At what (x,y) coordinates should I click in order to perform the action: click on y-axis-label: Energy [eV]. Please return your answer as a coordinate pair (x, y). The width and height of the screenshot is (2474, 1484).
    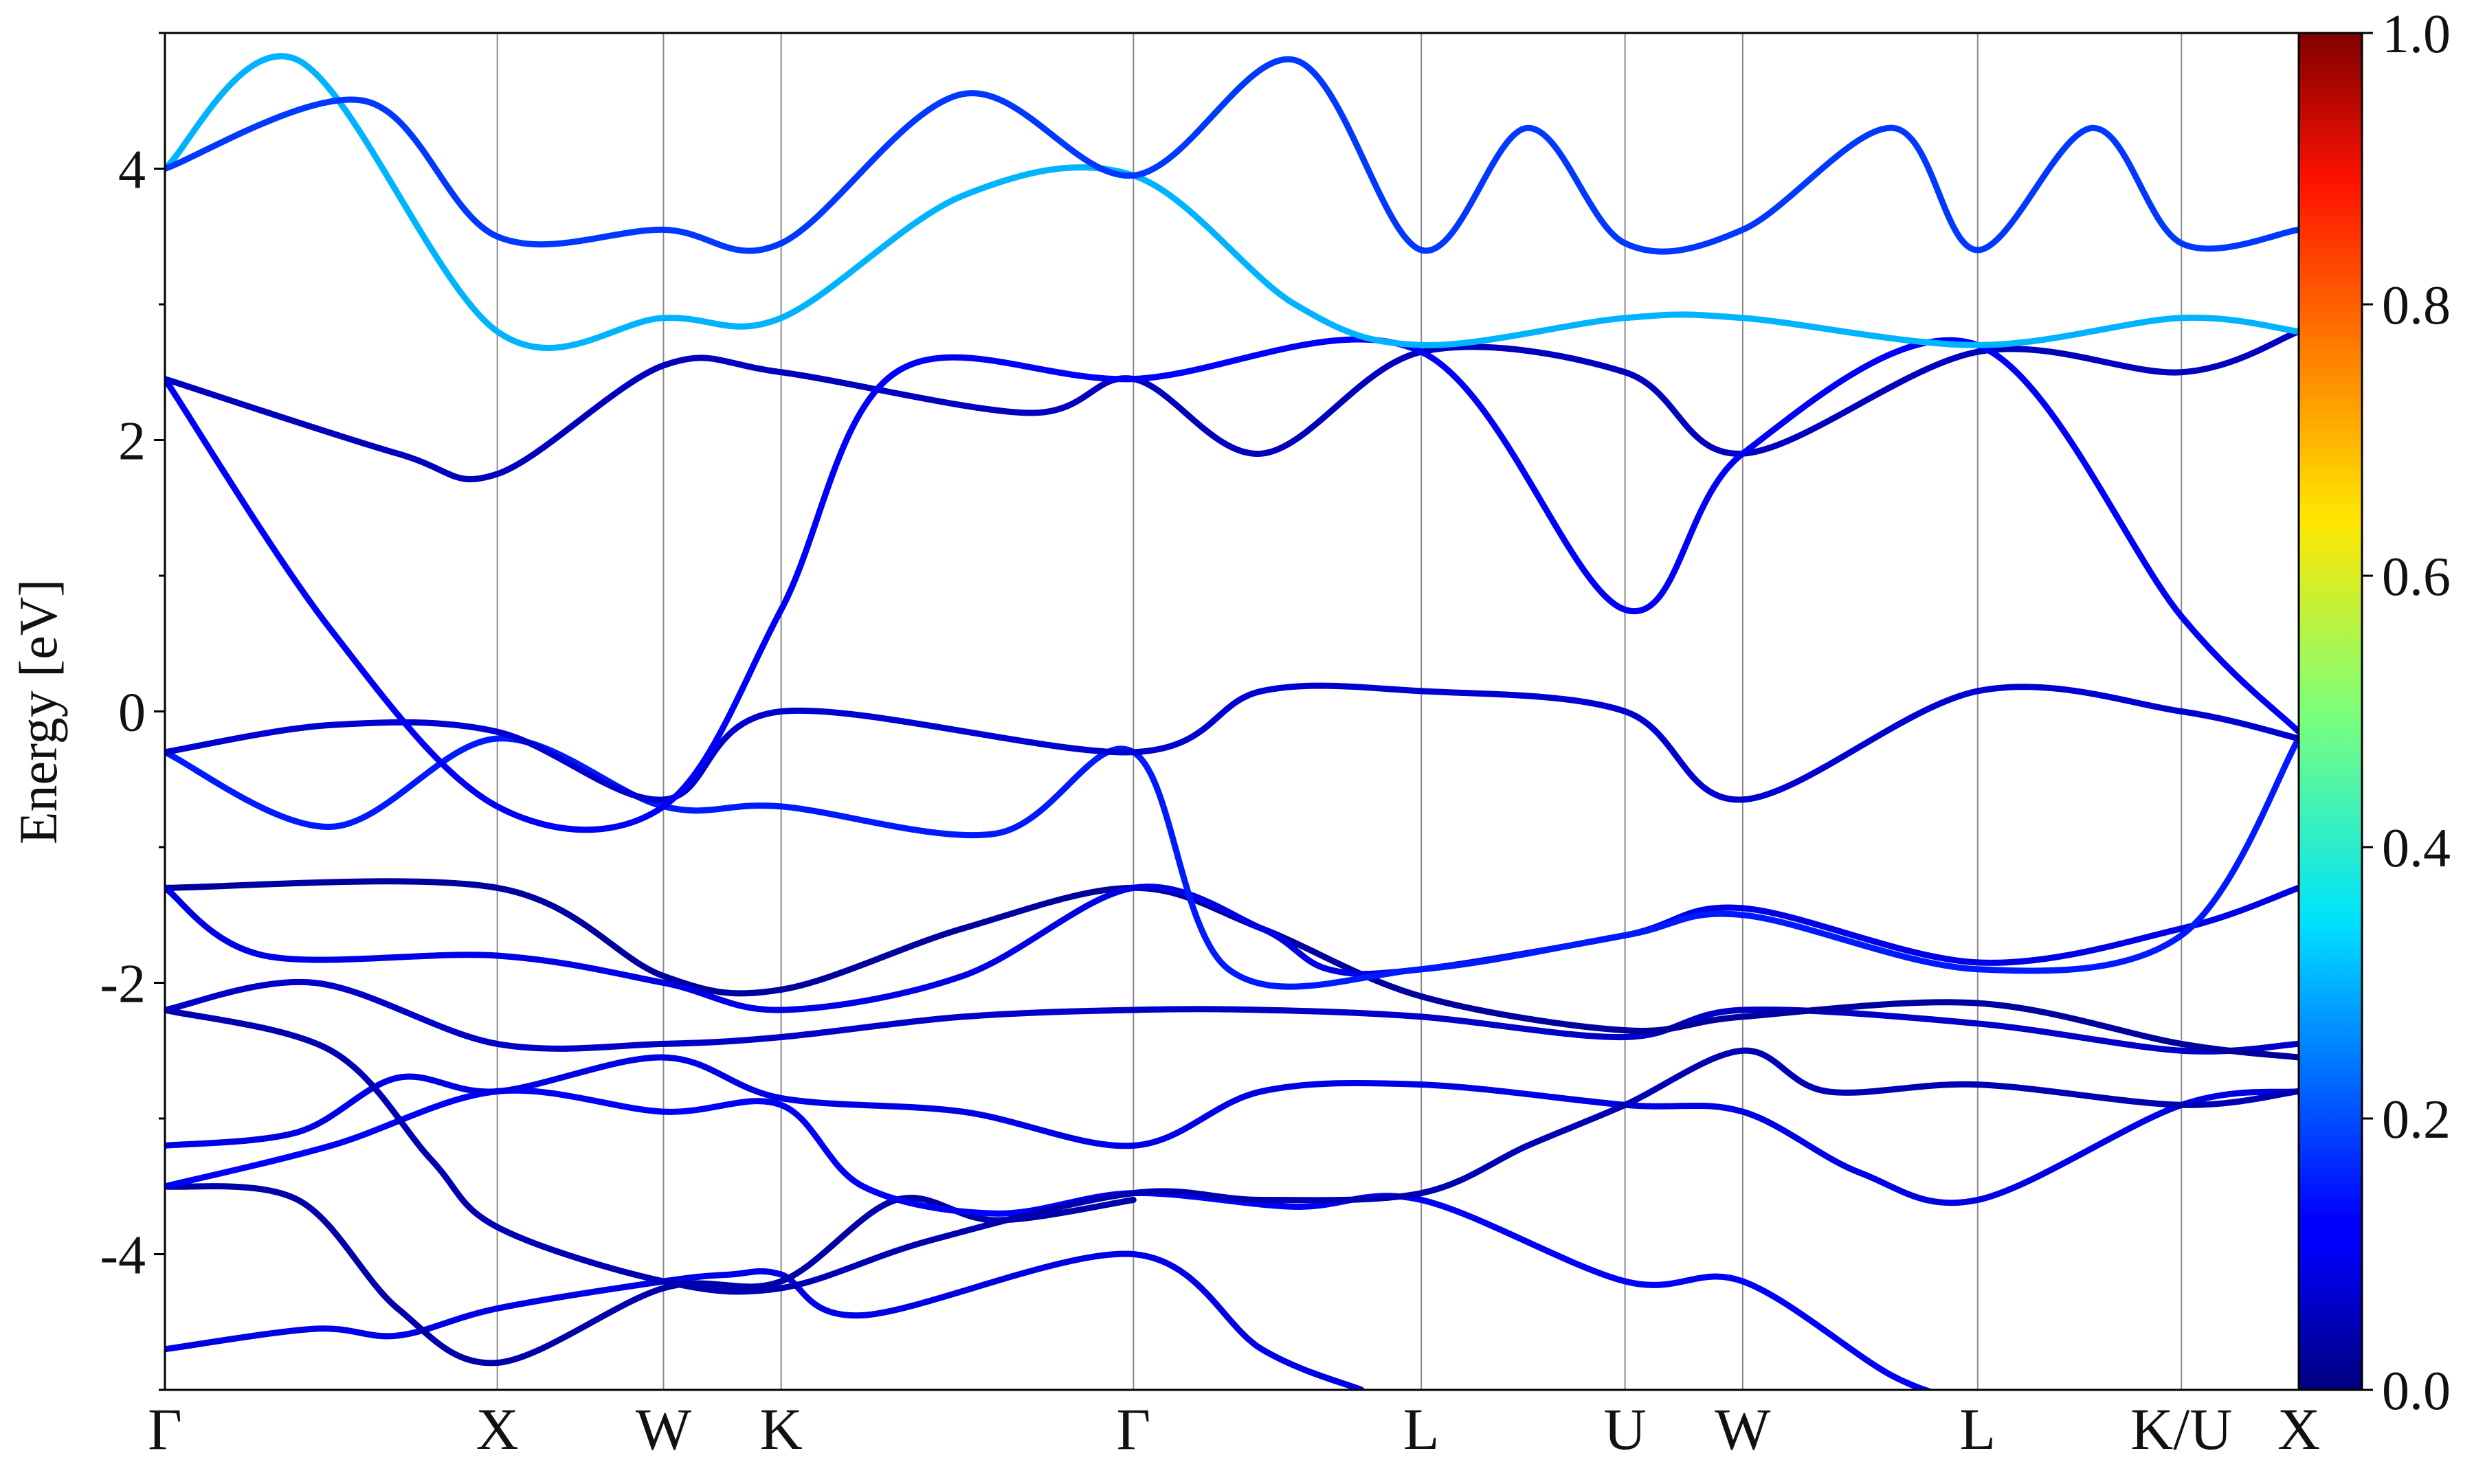
    Looking at the image, I should click on (38, 711).